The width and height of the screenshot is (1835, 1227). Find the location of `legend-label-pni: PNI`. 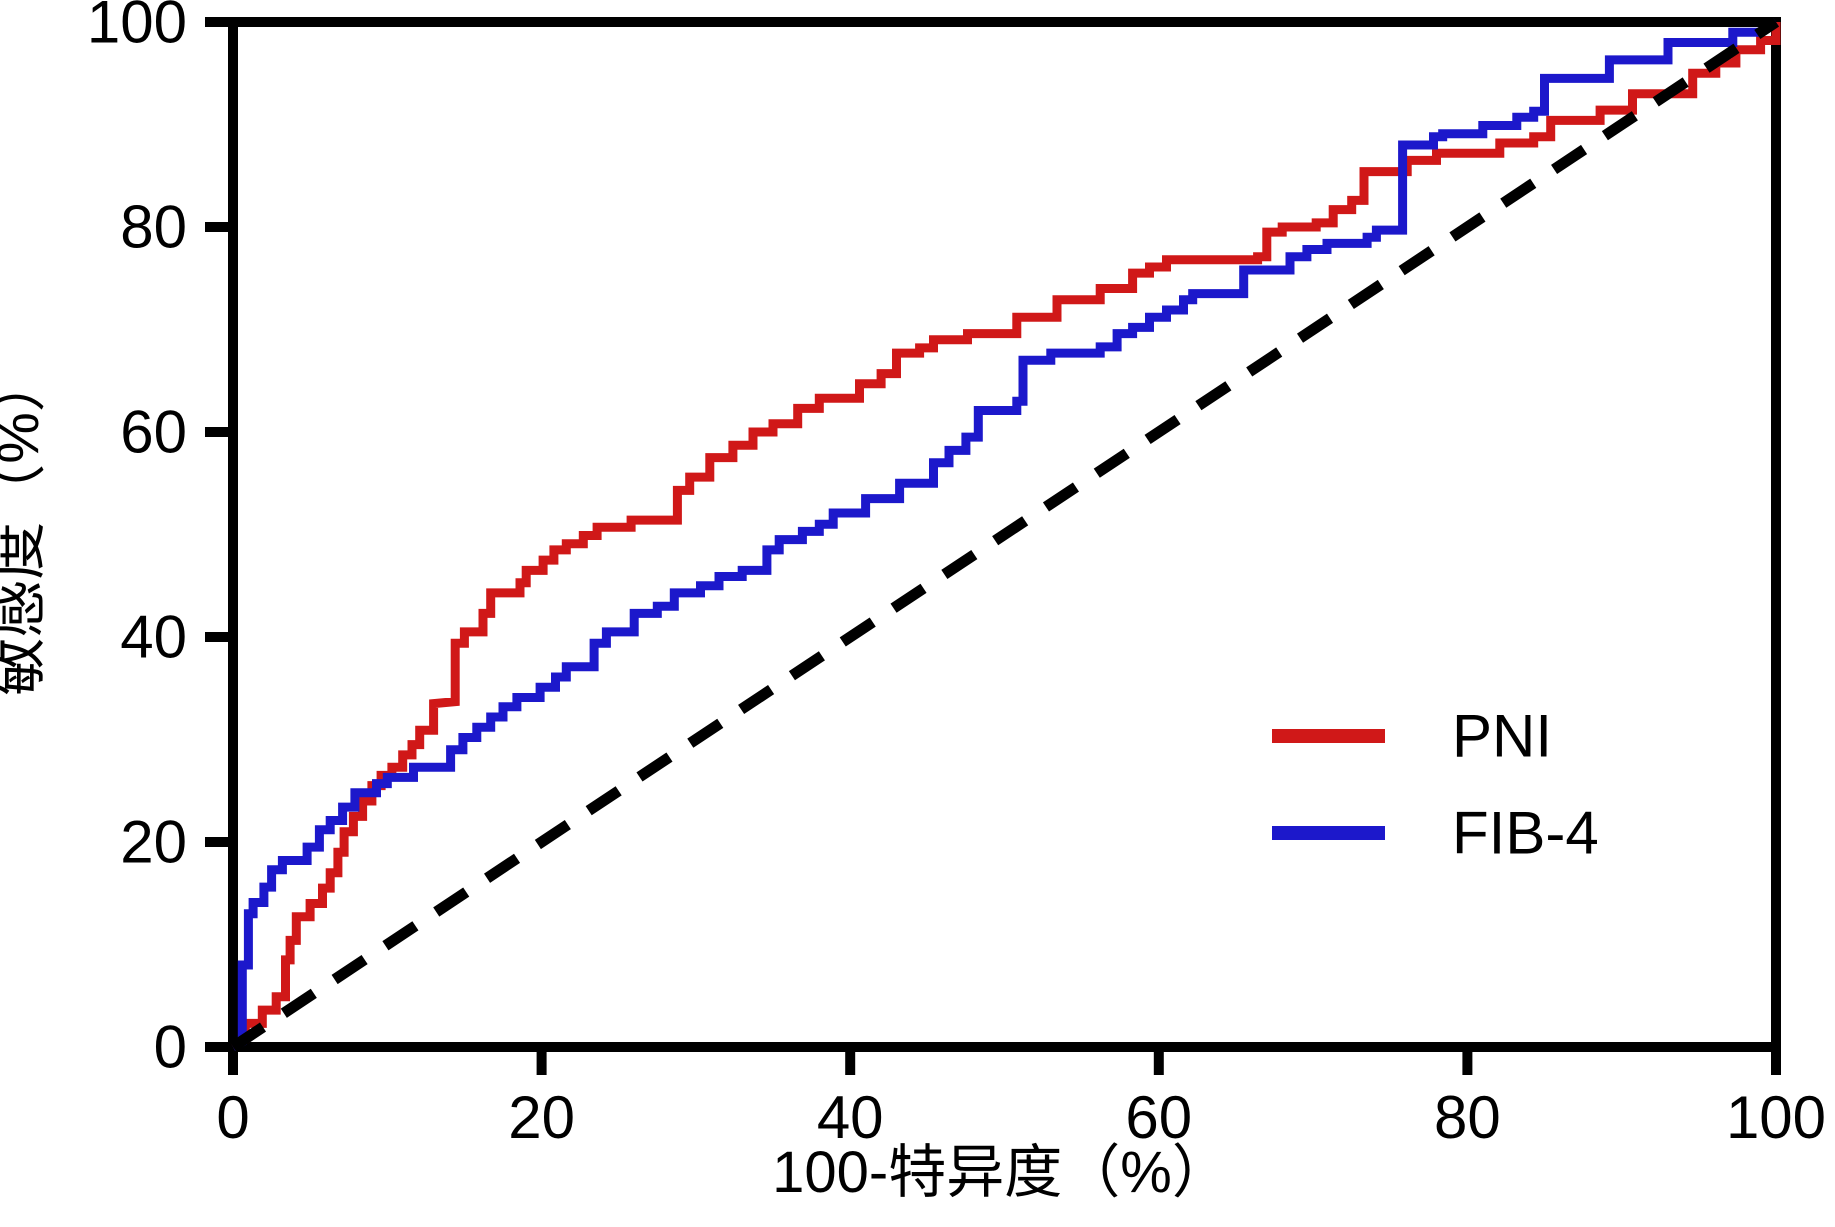

legend-label-pni: PNI is located at coordinates (1502, 736).